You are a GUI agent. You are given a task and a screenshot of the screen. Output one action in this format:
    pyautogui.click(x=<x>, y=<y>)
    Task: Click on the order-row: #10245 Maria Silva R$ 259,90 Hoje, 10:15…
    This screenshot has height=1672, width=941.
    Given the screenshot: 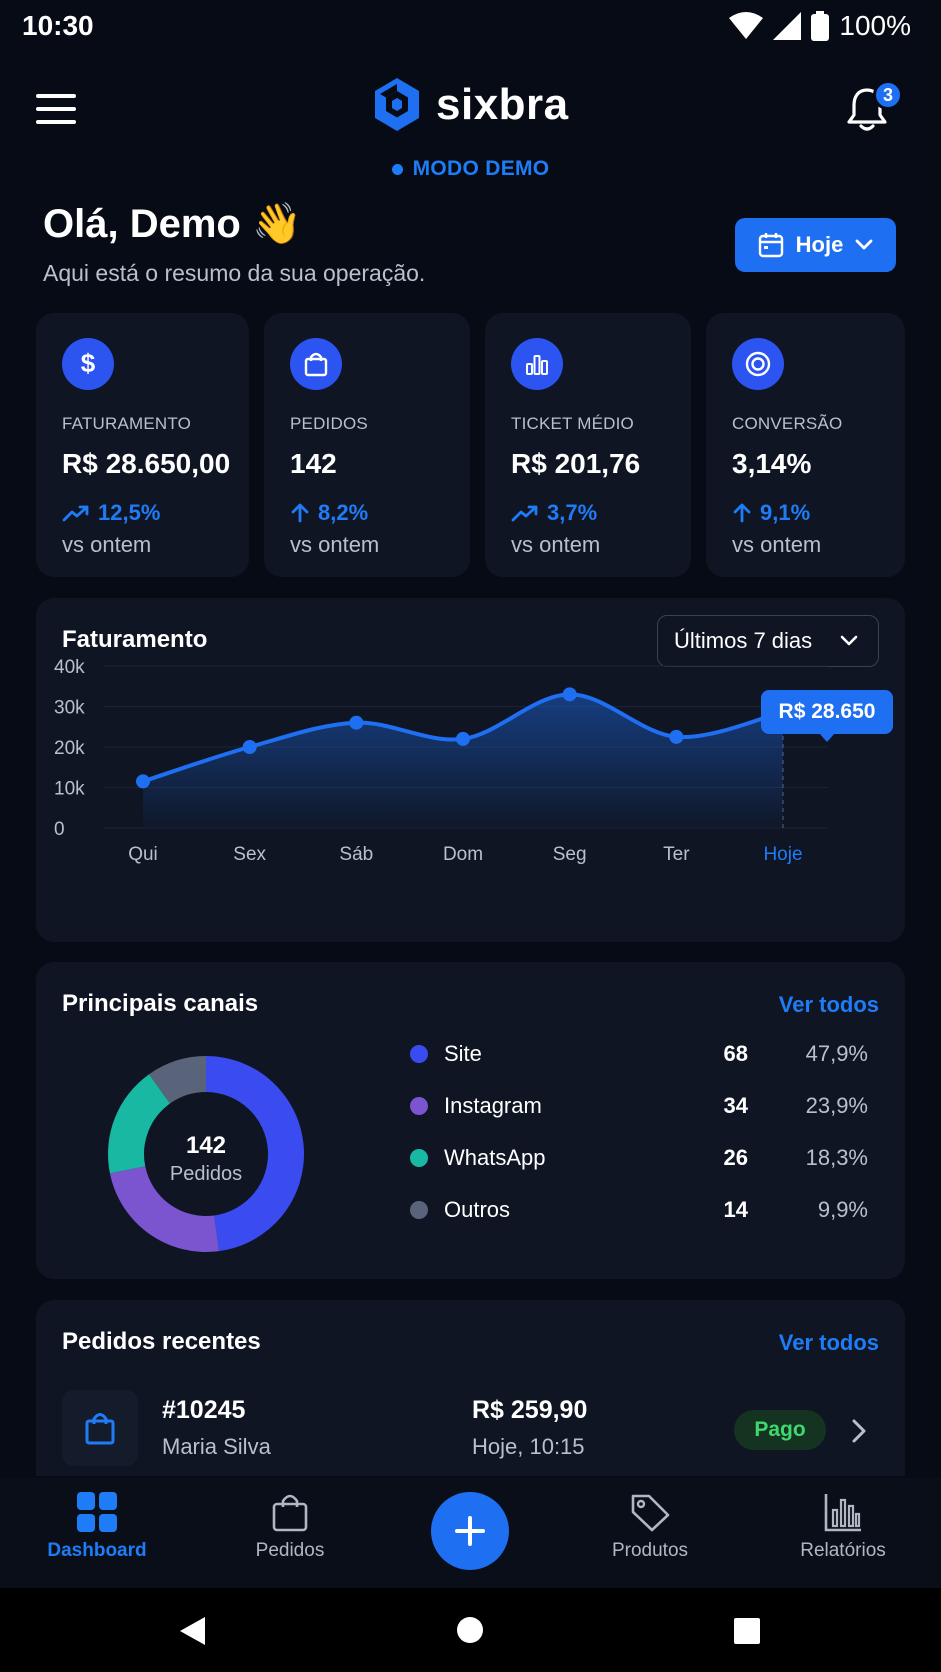 What is the action you would take?
    pyautogui.click(x=470, y=1428)
    